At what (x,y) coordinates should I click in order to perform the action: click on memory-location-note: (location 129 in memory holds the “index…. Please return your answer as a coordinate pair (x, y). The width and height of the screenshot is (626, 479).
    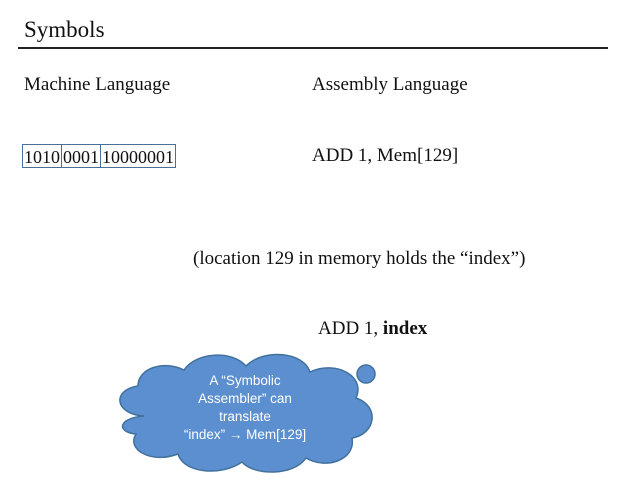
    Looking at the image, I should click on (359, 258).